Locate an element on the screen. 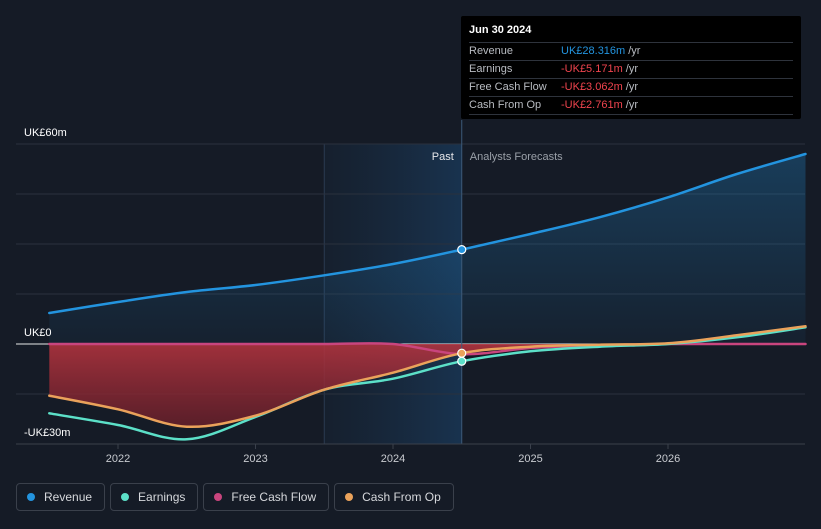  legend-label: Cash From Op is located at coordinates (401, 497).